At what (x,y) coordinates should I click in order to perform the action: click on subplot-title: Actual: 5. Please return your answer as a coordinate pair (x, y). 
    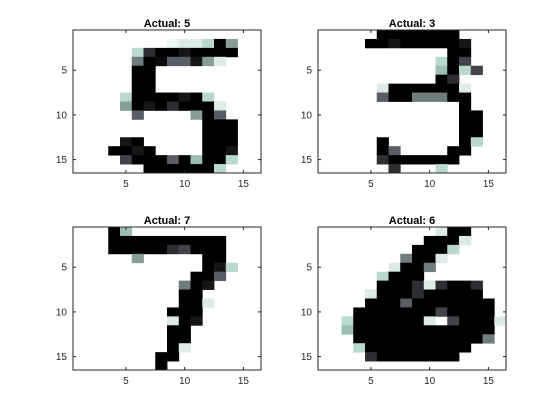
    Looking at the image, I should click on (167, 24).